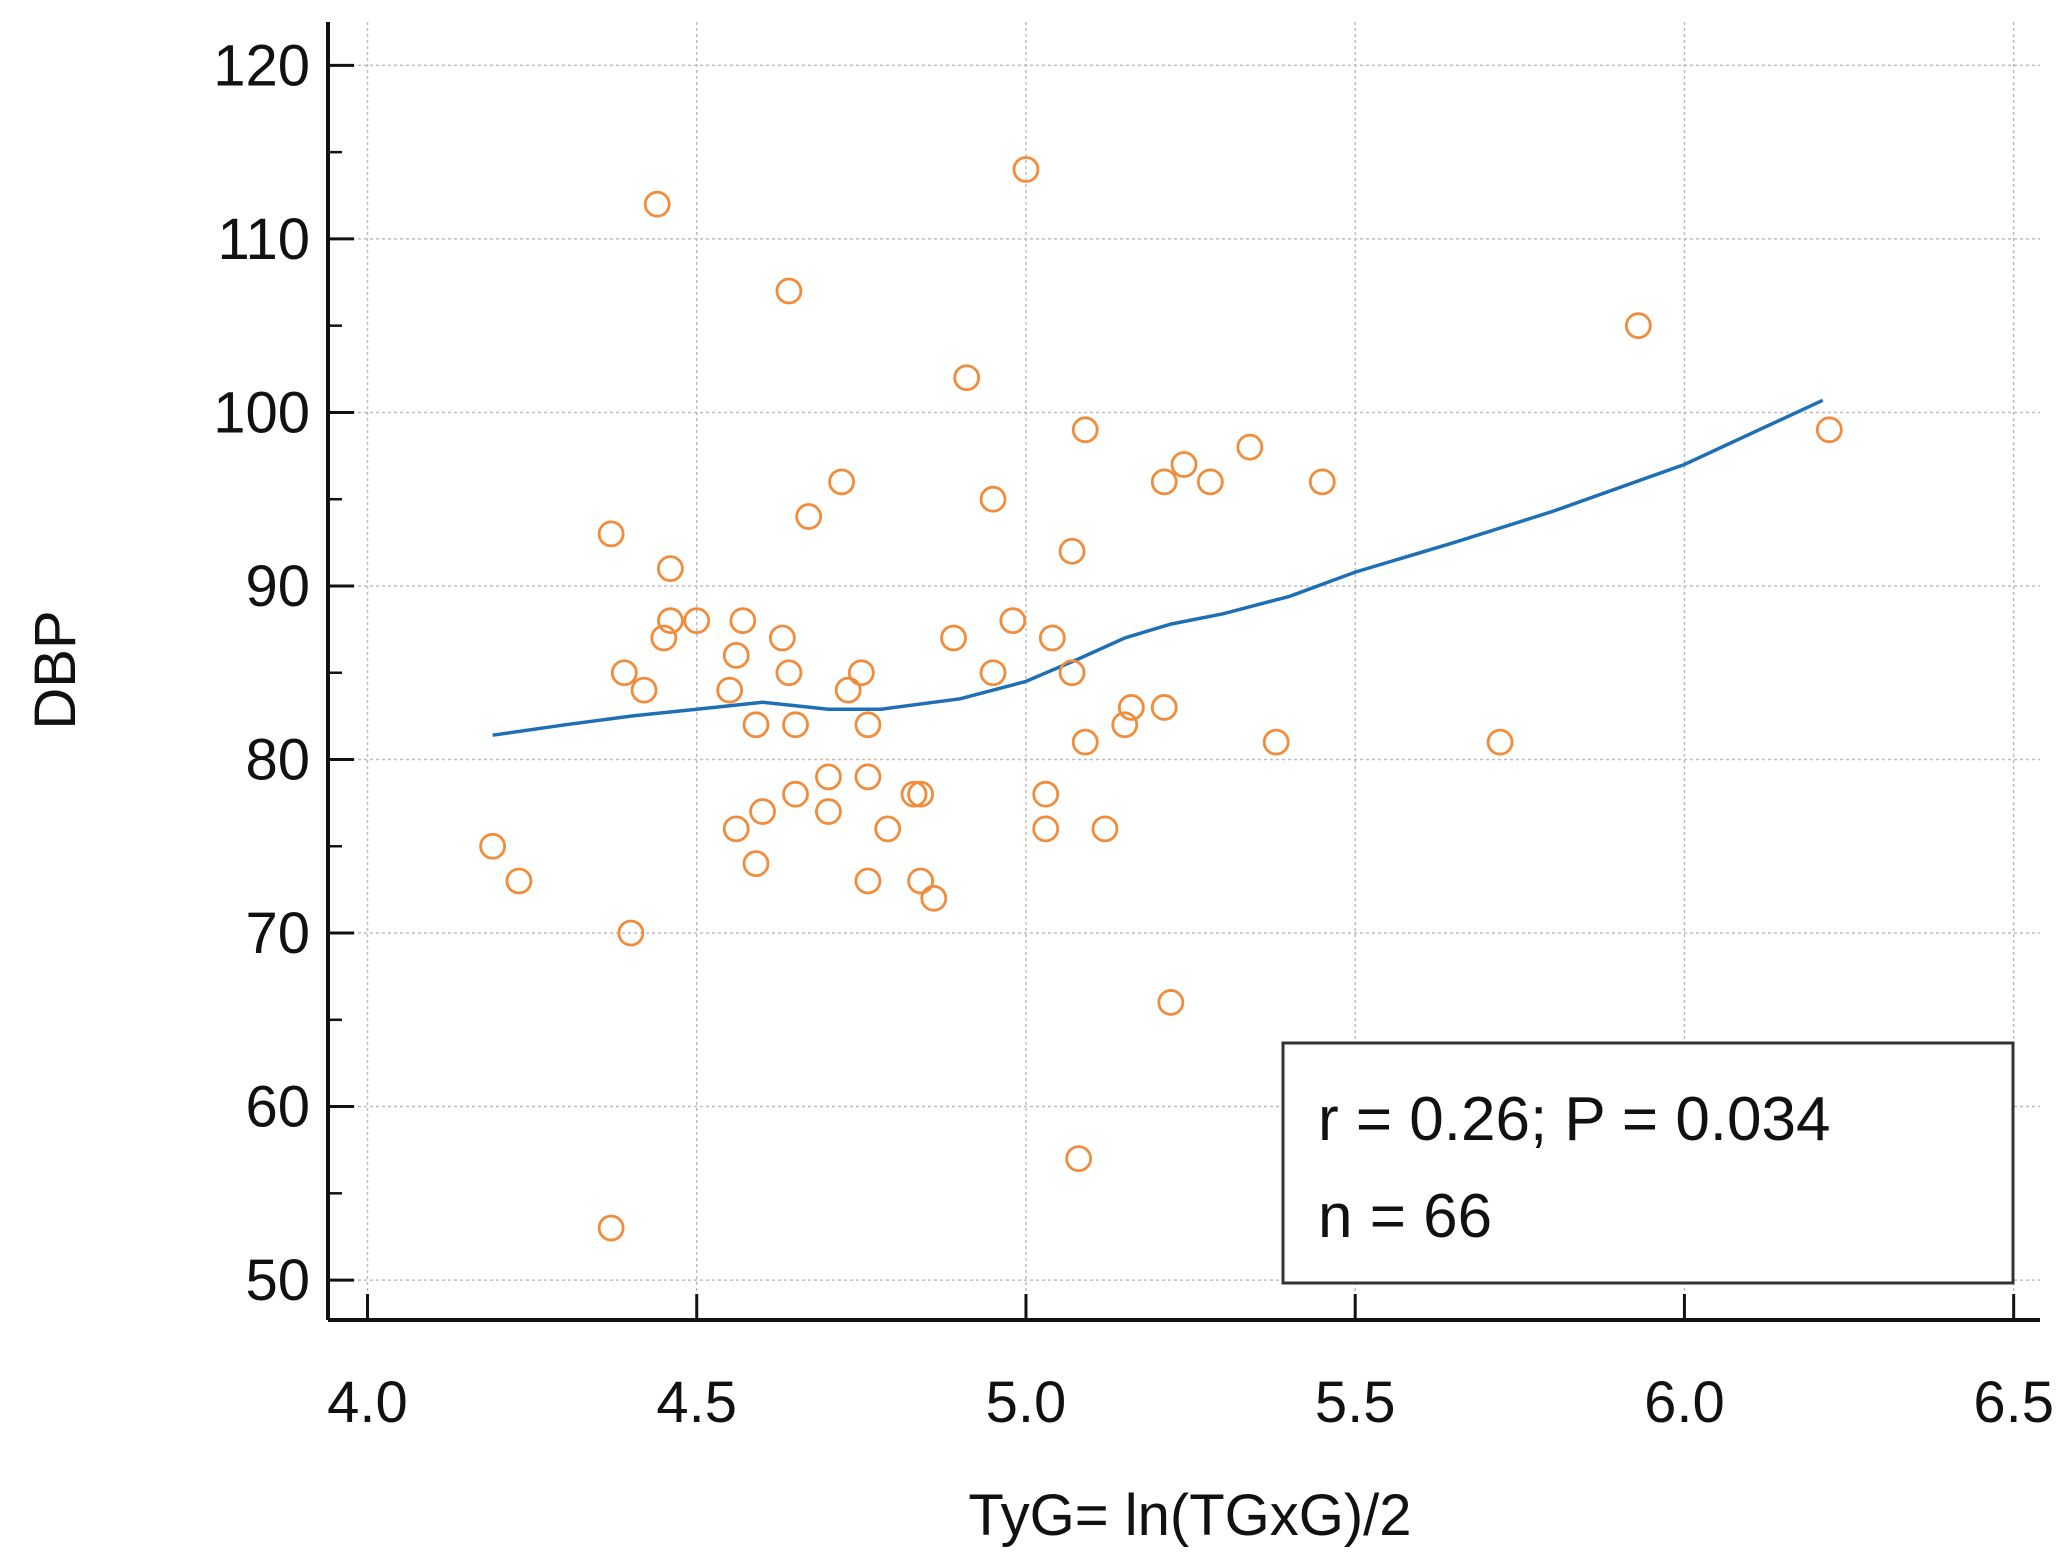  Describe the element at coordinates (277, 760) in the screenshot. I see `y-tick-label: 80` at that location.